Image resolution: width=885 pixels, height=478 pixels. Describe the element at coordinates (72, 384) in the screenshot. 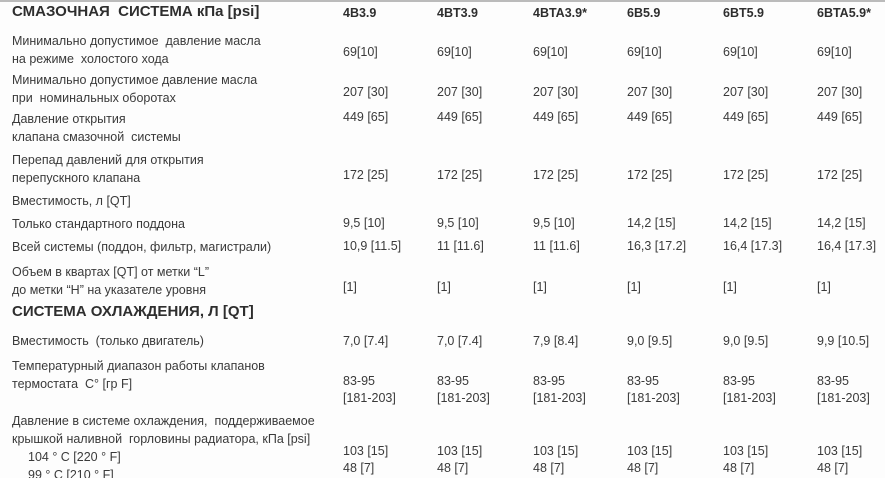

I see `row-label: термостата С° [гр F]` at that location.